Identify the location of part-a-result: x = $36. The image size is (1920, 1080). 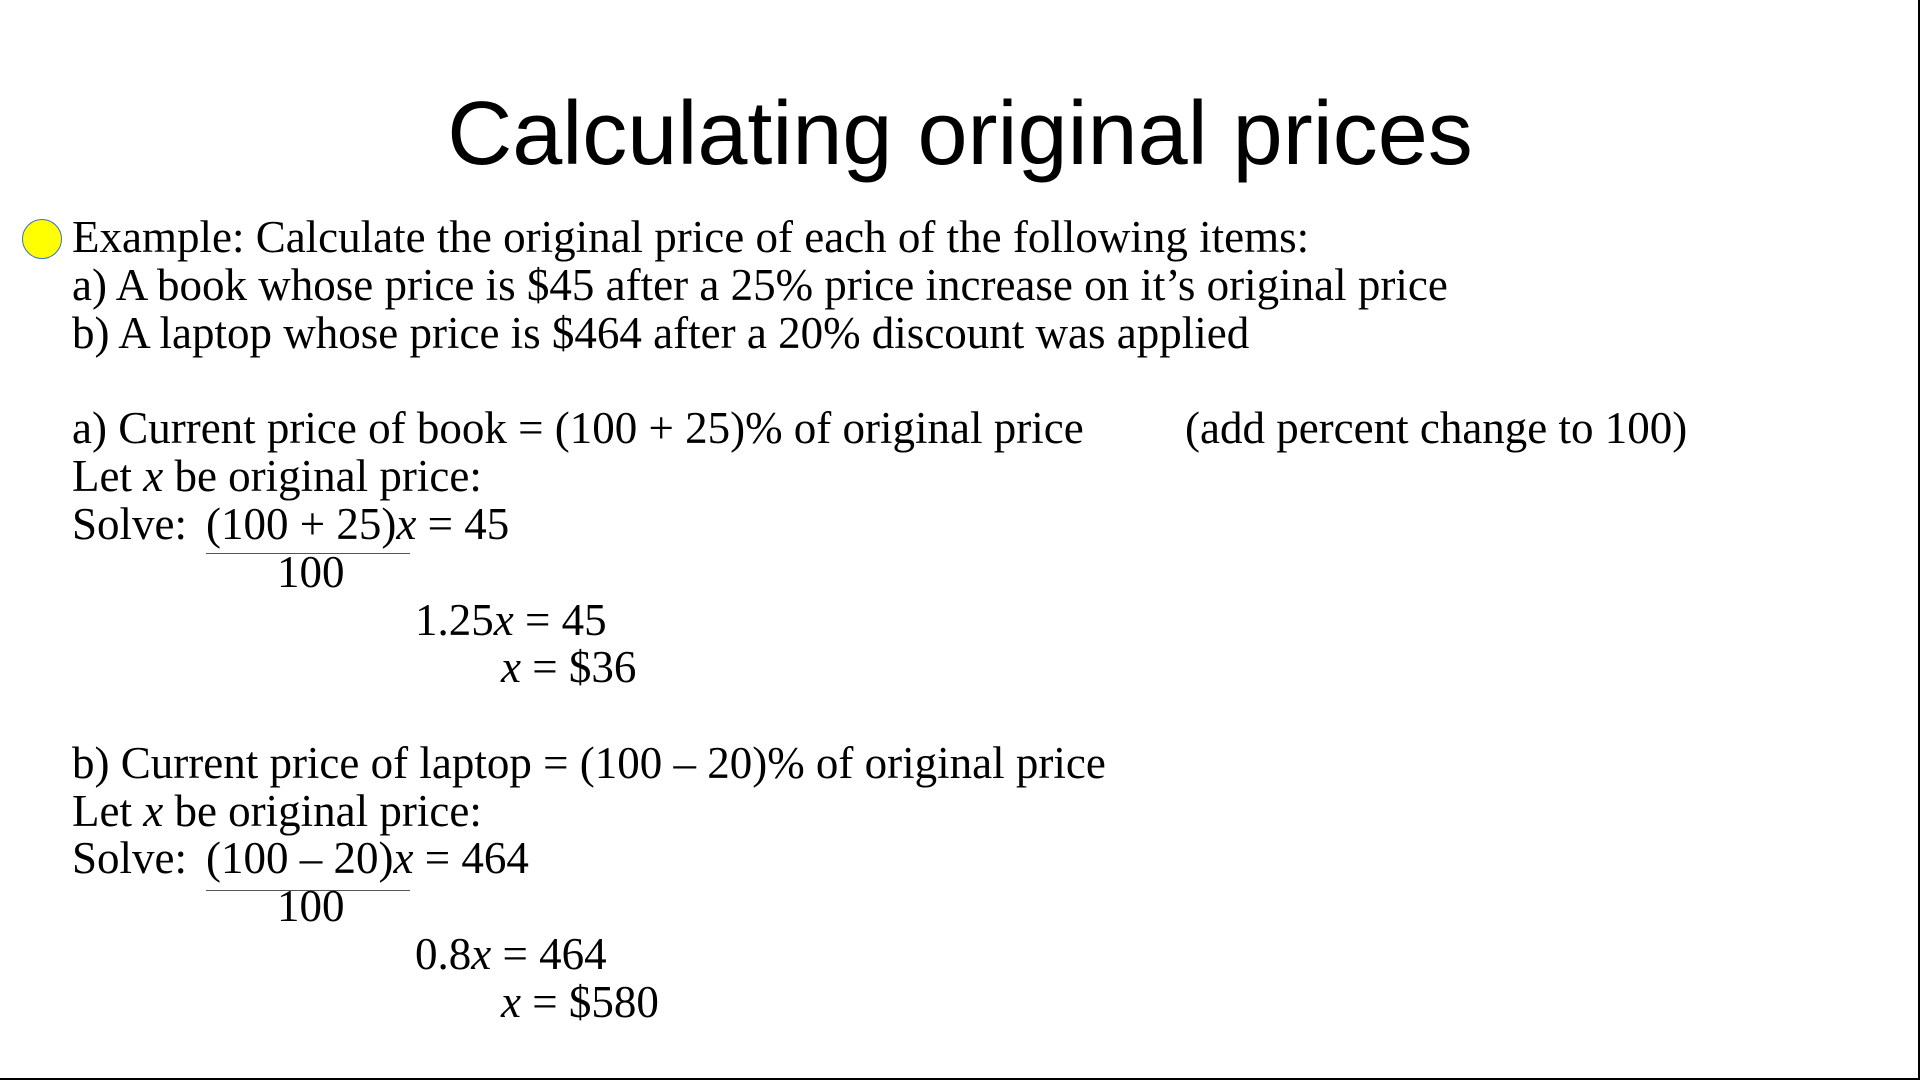
(568, 667).